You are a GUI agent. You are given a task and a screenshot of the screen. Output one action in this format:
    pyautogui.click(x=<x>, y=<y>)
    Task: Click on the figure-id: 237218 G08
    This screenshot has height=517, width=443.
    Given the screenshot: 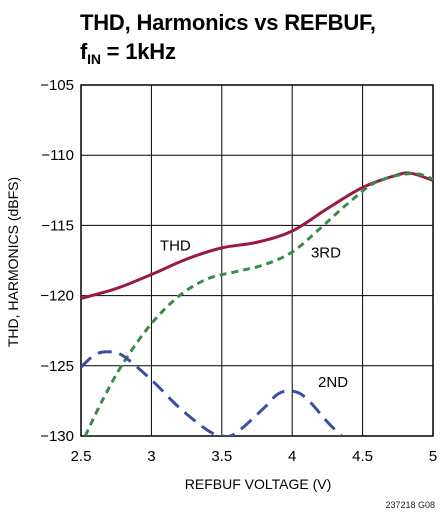 What is the action you would take?
    pyautogui.click(x=410, y=505)
    